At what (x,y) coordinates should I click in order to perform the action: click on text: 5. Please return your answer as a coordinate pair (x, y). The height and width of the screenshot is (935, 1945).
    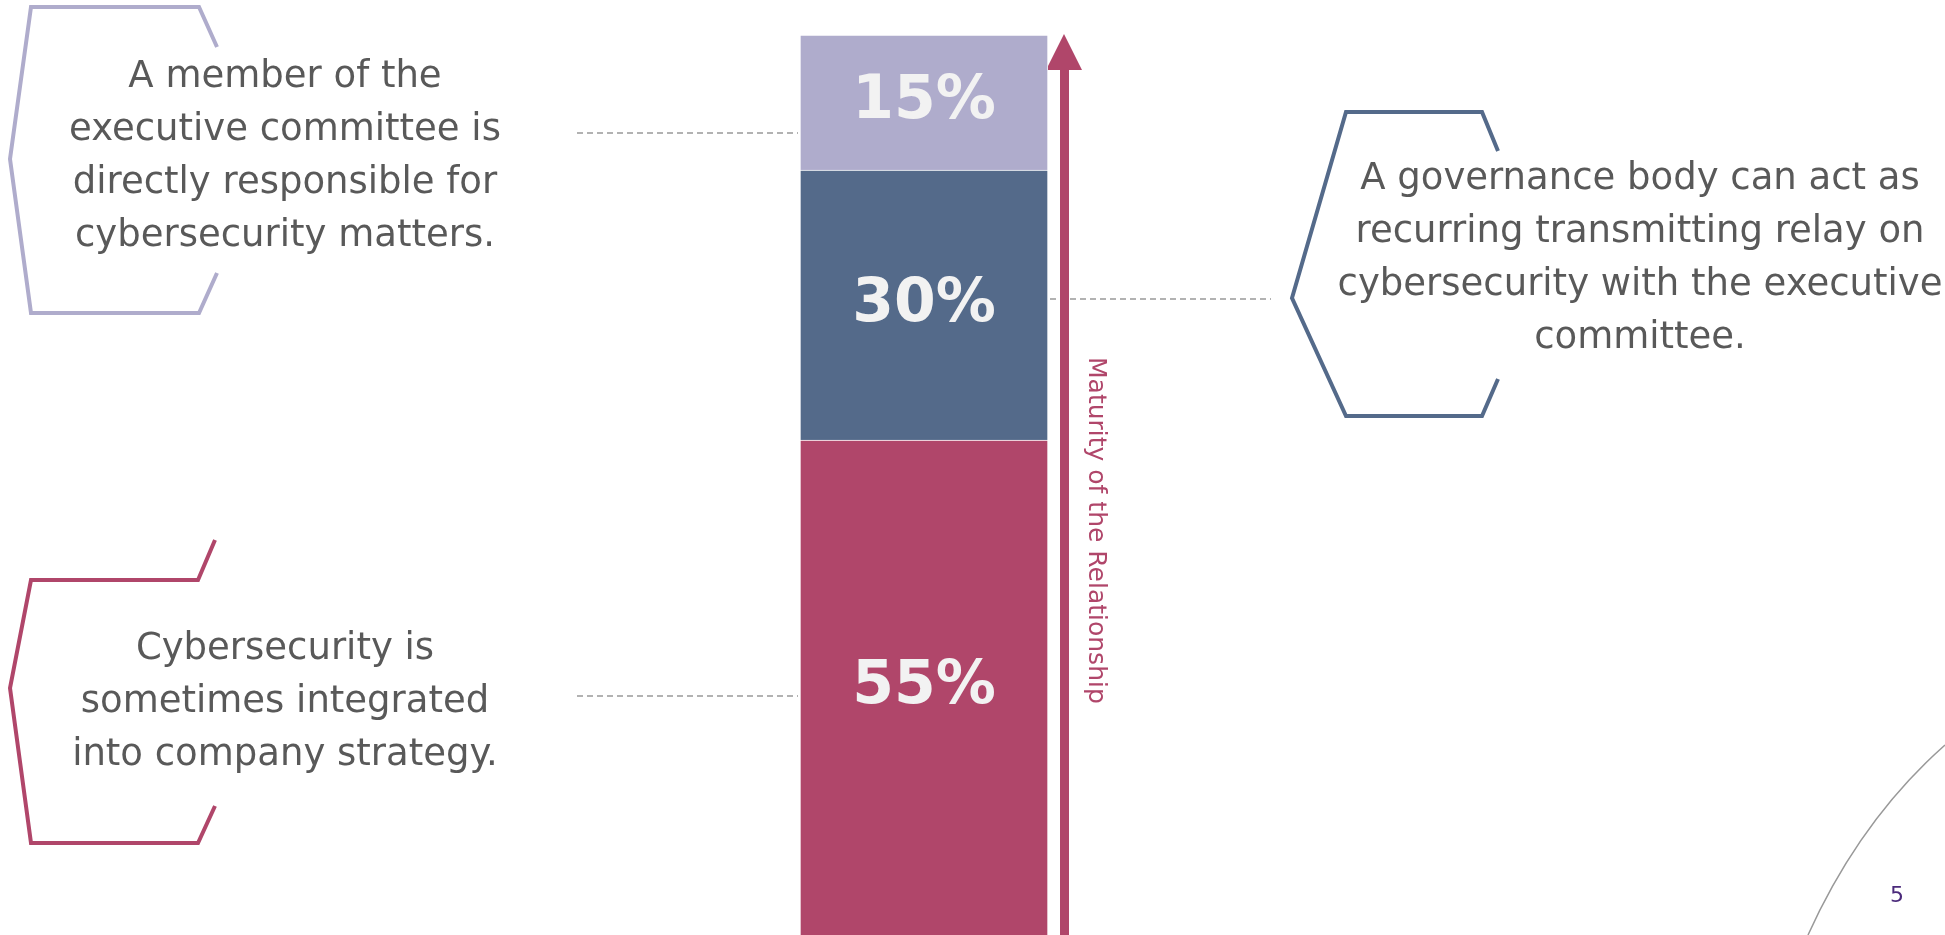
    Looking at the image, I should click on (1897, 894).